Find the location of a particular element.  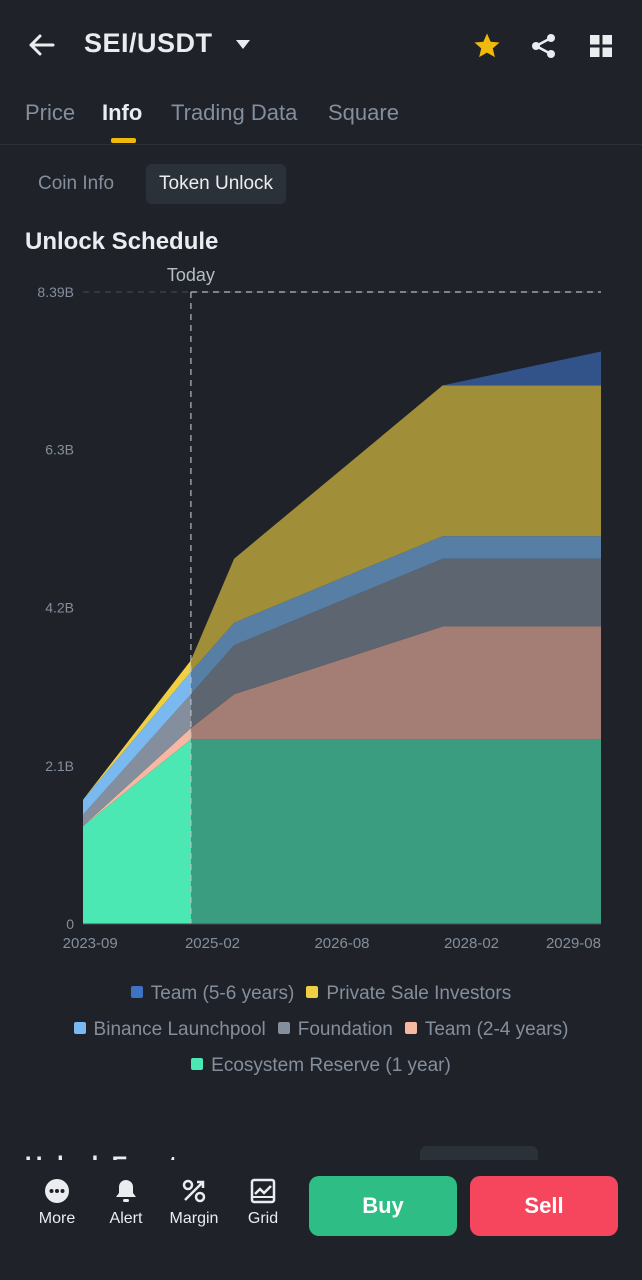

legend-label: Team (5-6 years) is located at coordinates (222, 993).